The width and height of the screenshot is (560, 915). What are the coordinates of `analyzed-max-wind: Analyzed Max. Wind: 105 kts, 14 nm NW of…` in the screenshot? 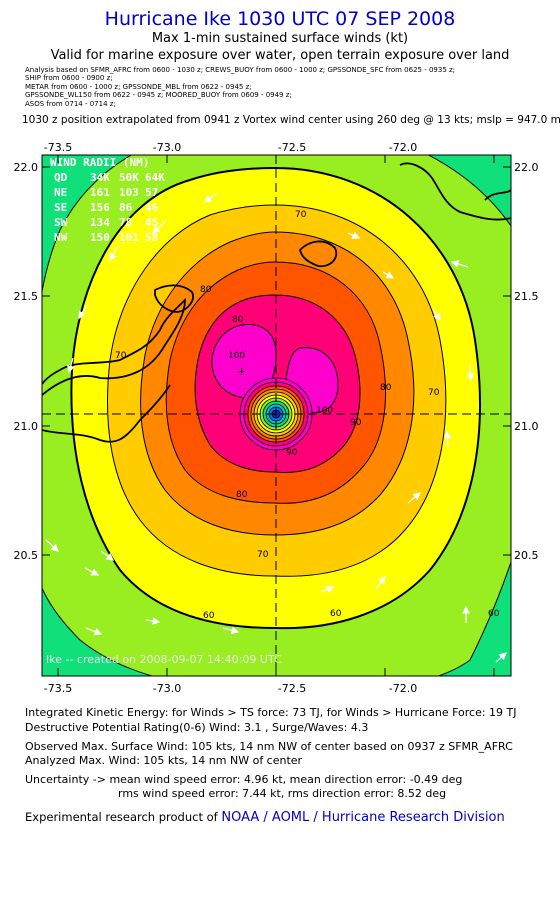 It's located at (164, 760).